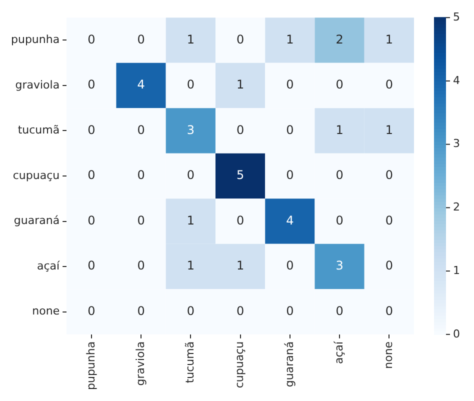 Image resolution: width=474 pixels, height=401 pixels. What do you see at coordinates (289, 364) in the screenshot?
I see `x-tick-label: guaraná` at bounding box center [289, 364].